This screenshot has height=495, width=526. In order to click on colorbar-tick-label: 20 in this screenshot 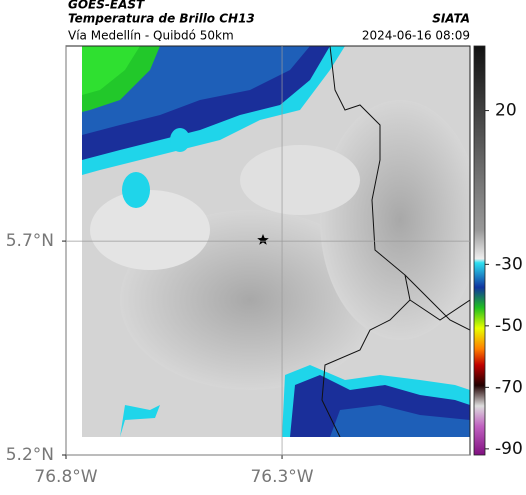, I will do `click(506, 111)`.